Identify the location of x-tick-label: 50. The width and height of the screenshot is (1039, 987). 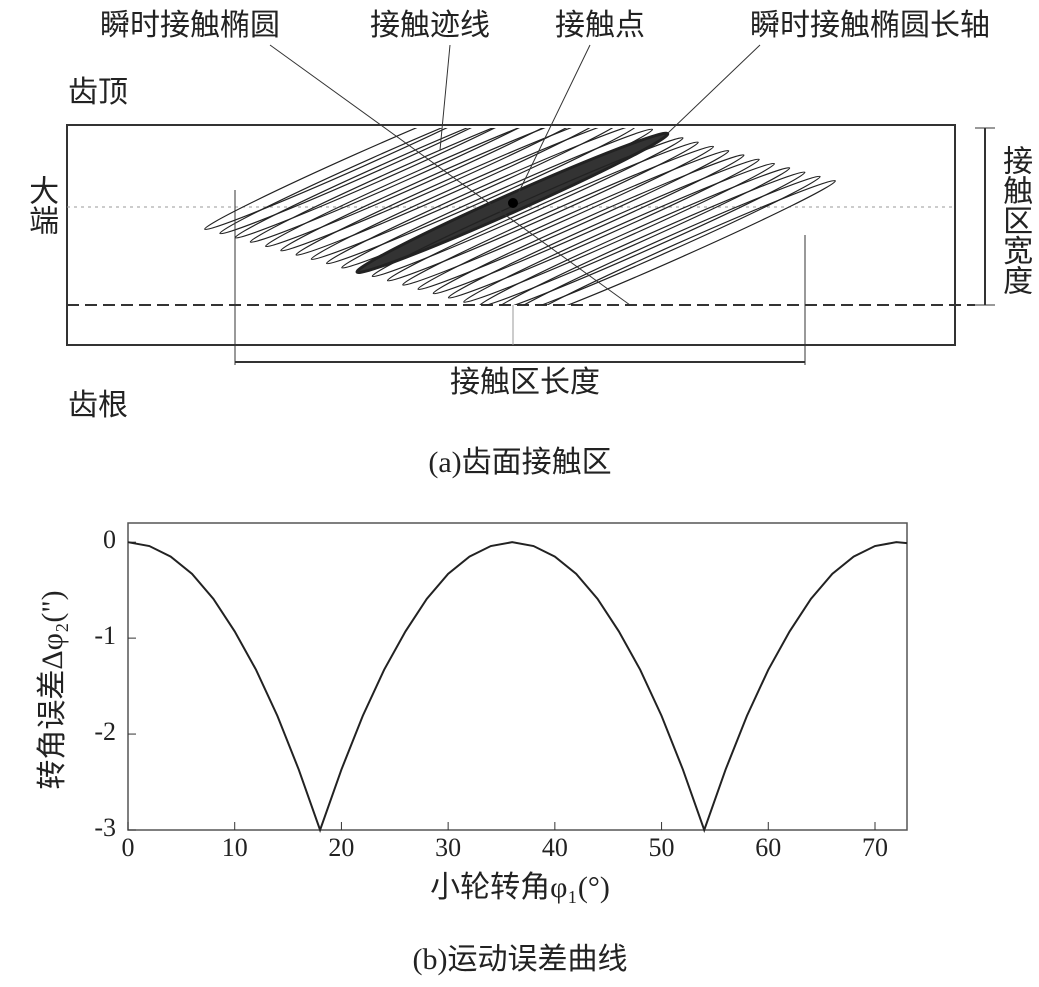
(662, 847).